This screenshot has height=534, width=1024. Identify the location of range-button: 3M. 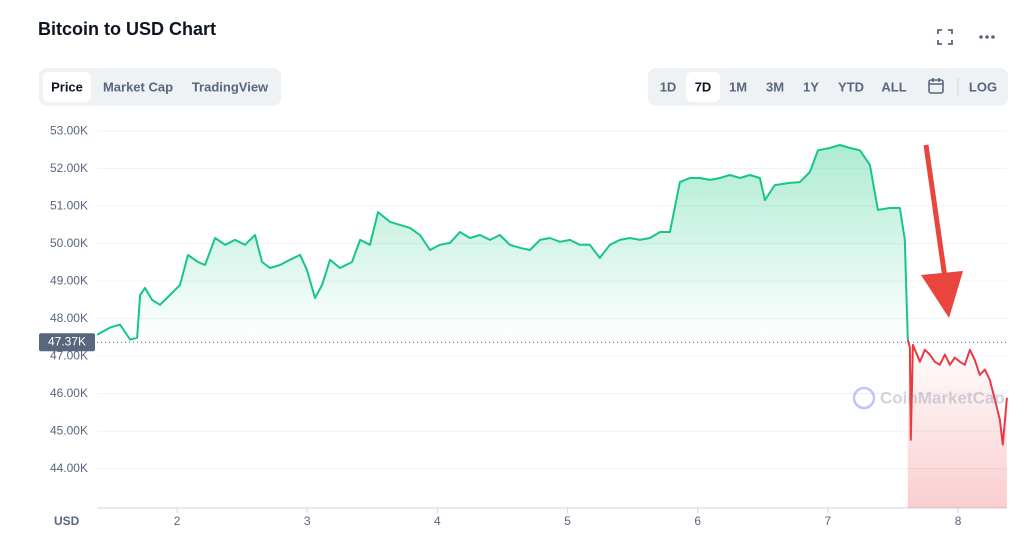
(775, 86).